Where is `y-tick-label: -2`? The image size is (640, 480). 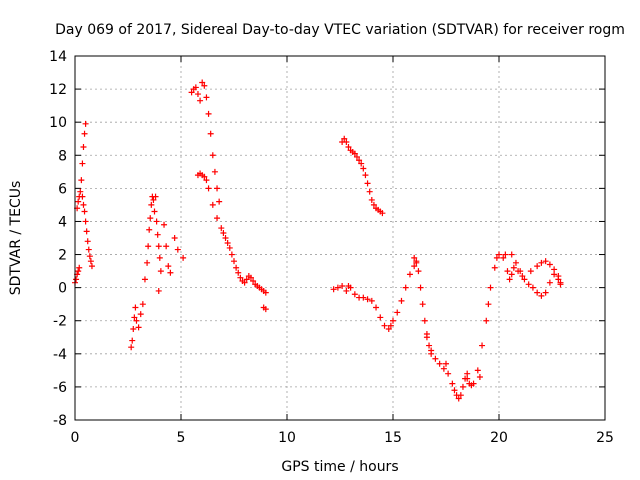
y-tick-label: -2 is located at coordinates (60, 322).